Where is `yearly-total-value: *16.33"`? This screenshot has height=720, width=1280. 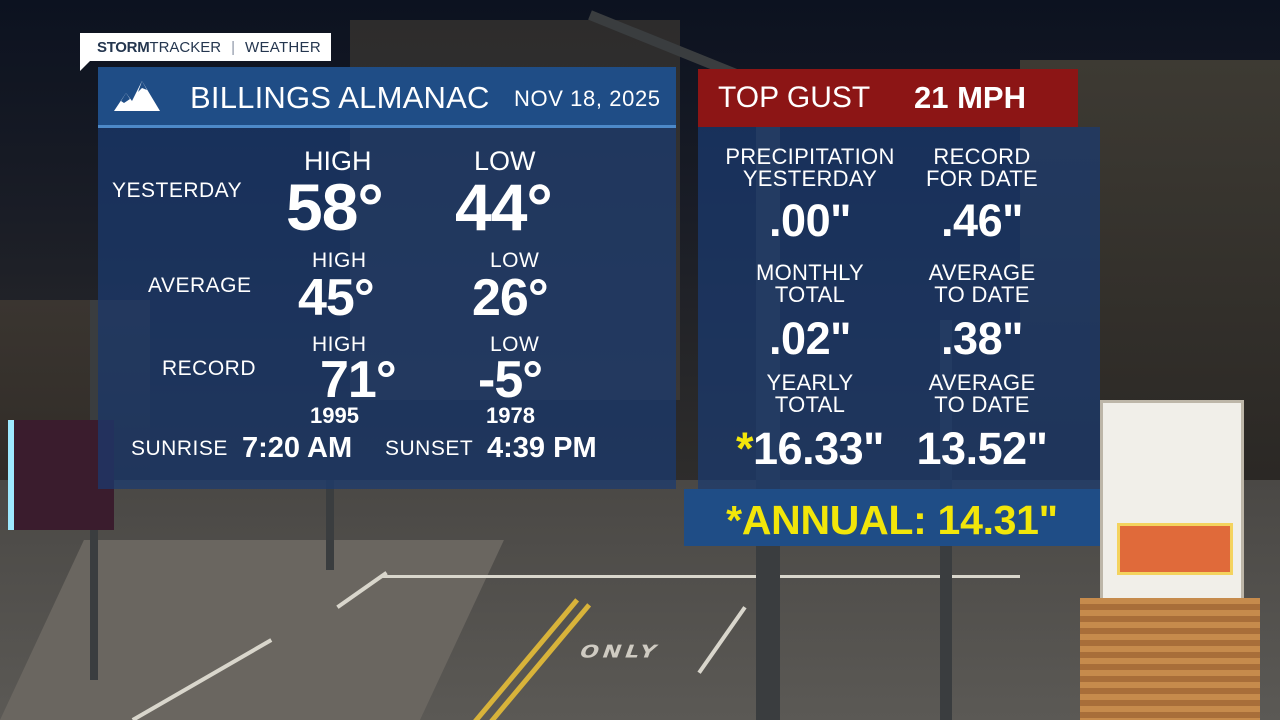
yearly-total-value: *16.33" is located at coordinates (810, 448).